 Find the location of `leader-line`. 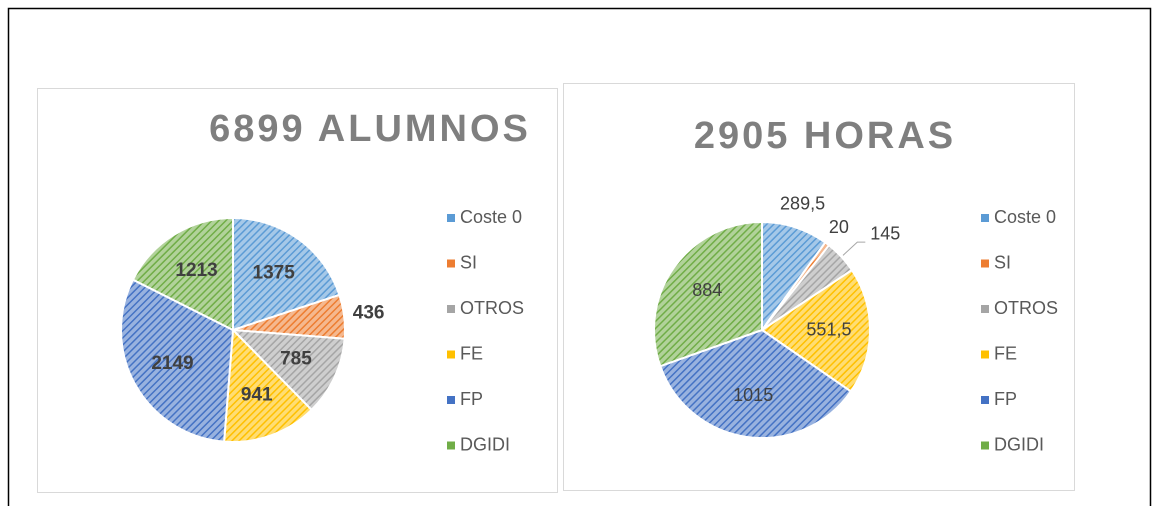

leader-line is located at coordinates (854, 248).